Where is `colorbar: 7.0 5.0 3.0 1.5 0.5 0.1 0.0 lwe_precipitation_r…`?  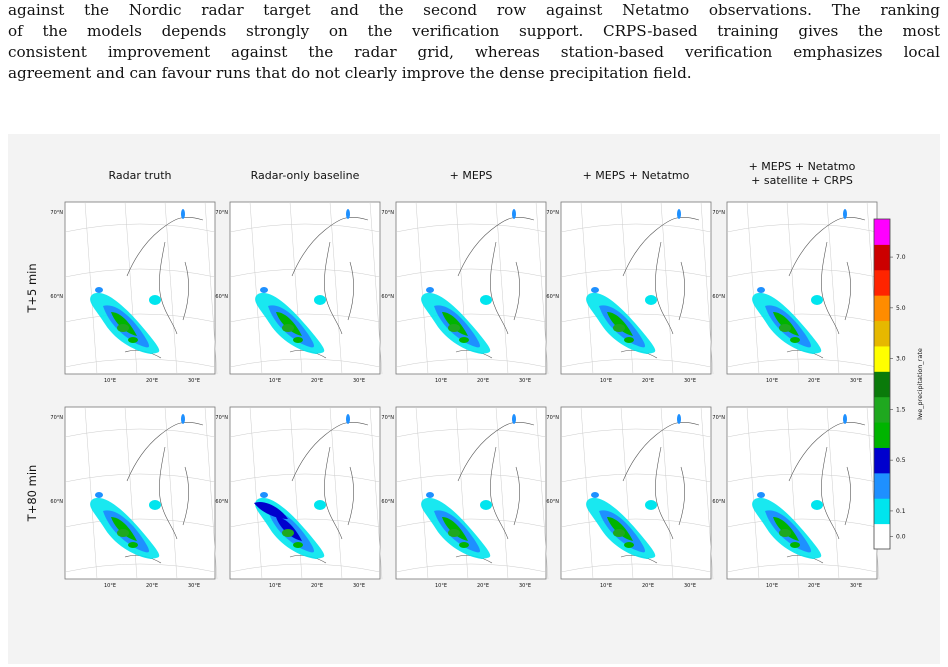 colorbar: 7.0 5.0 3.0 1.5 0.5 0.1 0.0 lwe_precipitation_r… is located at coordinates (898, 384).